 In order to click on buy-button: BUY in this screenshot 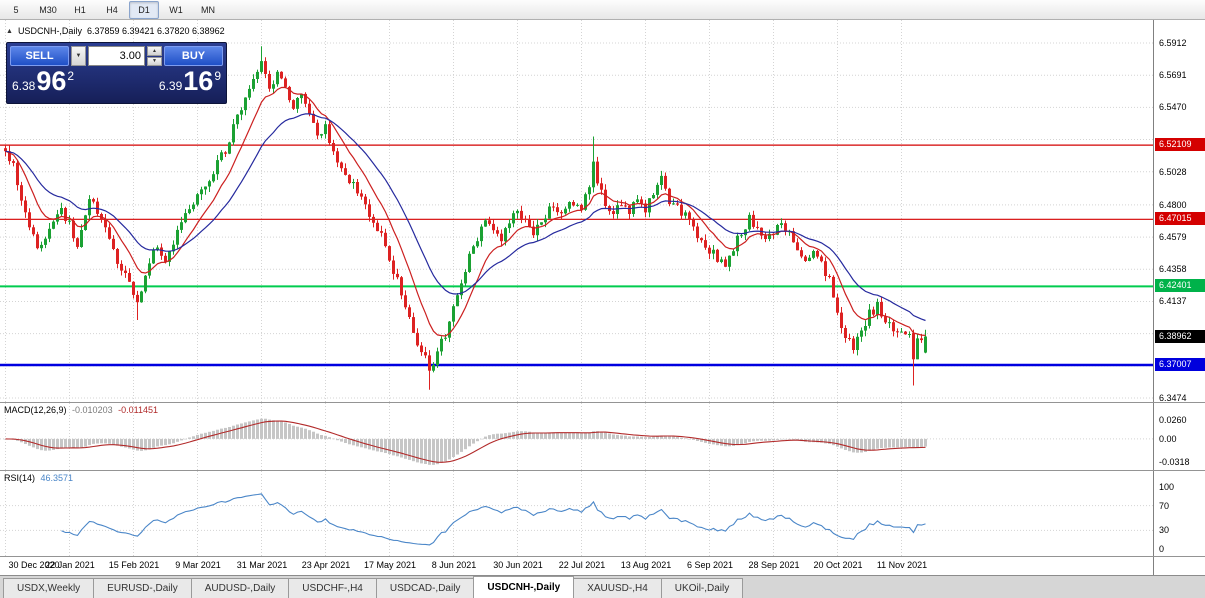, I will do `click(193, 56)`.